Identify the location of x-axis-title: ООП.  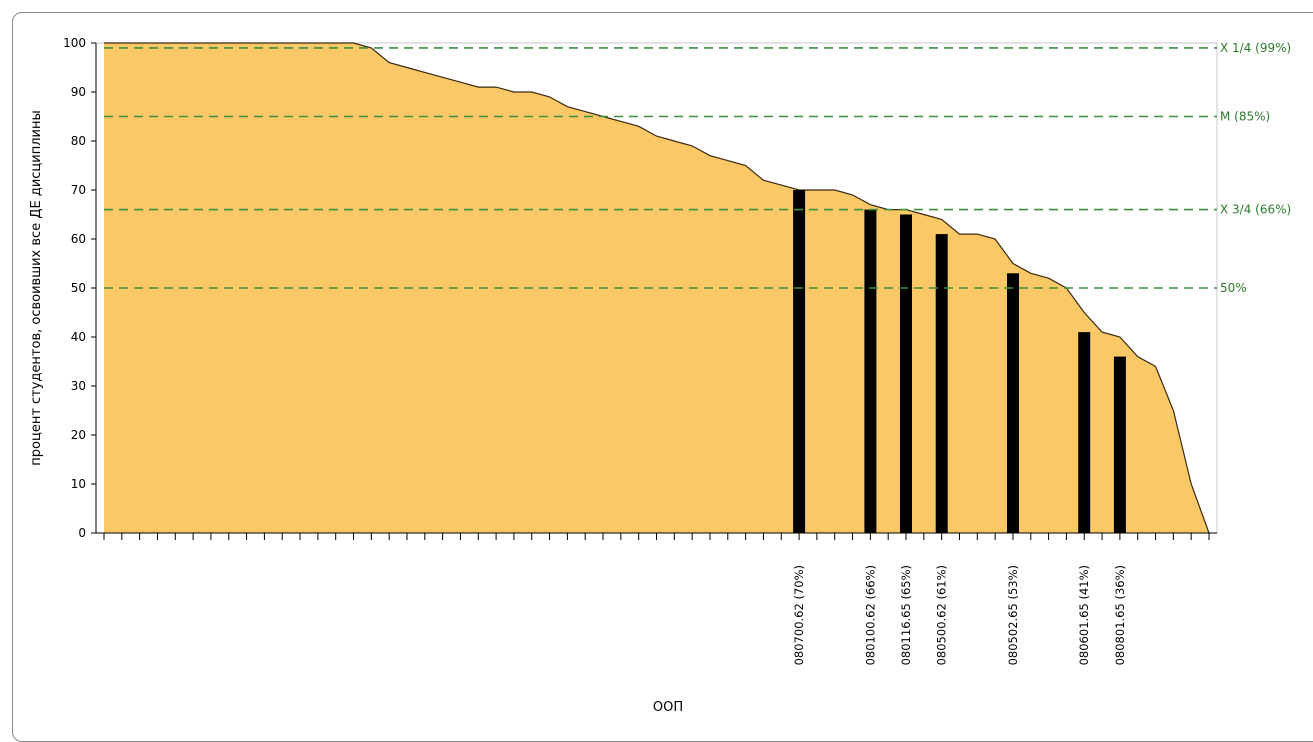
(668, 707).